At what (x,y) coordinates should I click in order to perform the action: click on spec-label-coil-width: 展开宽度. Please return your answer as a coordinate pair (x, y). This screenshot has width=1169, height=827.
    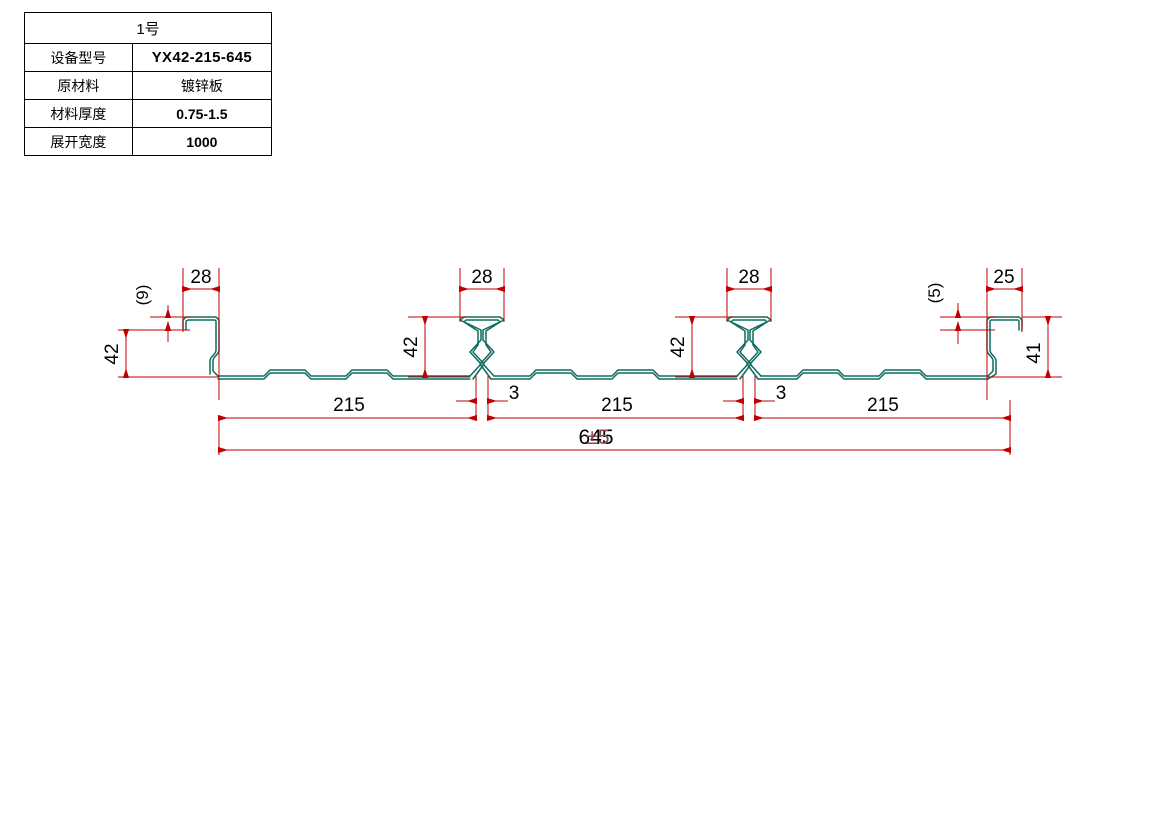
    Looking at the image, I should click on (78, 141).